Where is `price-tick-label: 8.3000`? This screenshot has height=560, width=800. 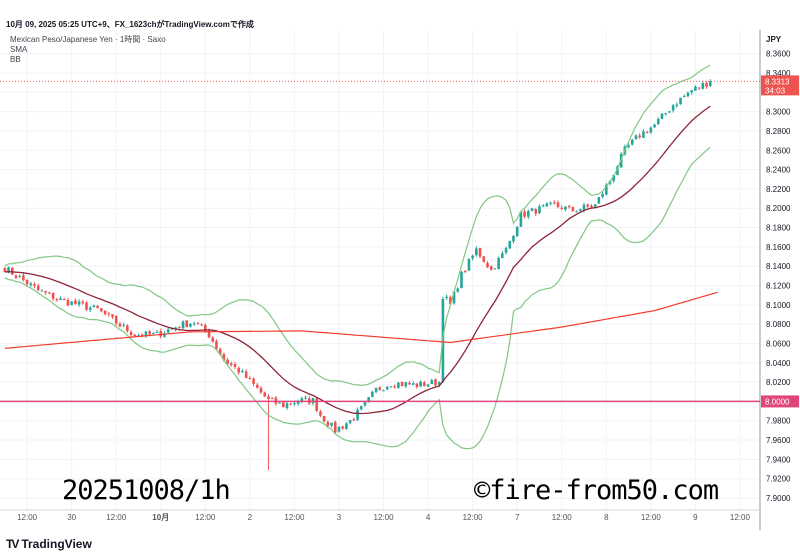
price-tick-label: 8.3000 is located at coordinates (778, 112).